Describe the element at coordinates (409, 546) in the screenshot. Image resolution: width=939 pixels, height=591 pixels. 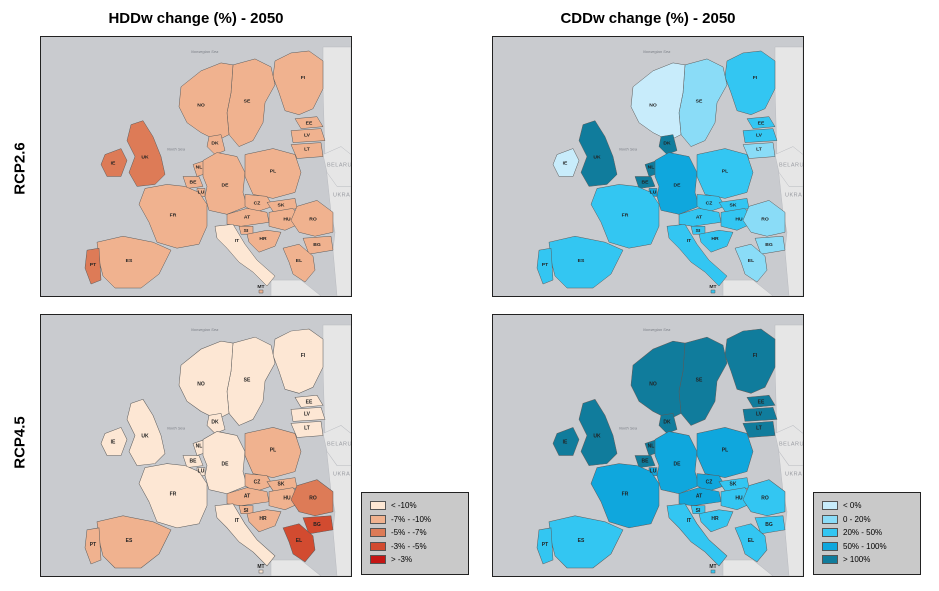
I see `legend-label: -3% - -5%` at that location.